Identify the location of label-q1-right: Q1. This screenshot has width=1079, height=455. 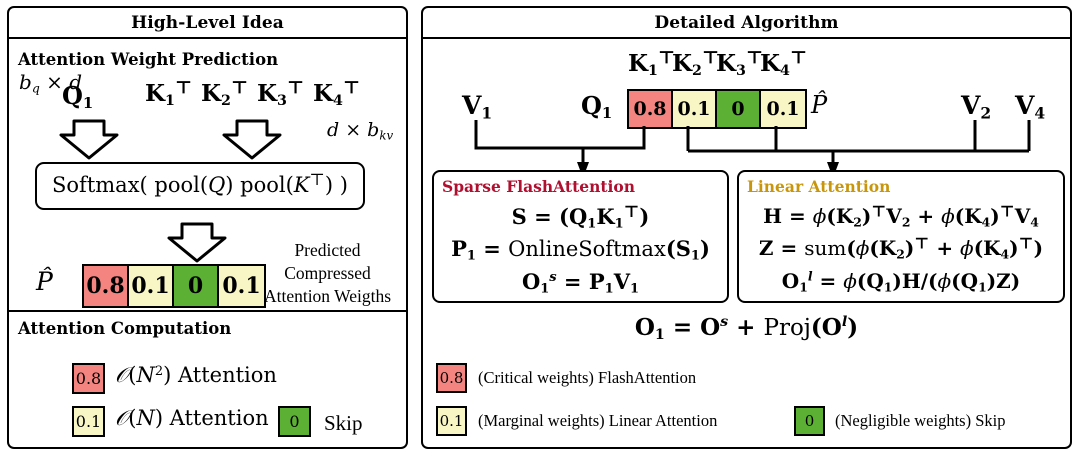
(597, 107).